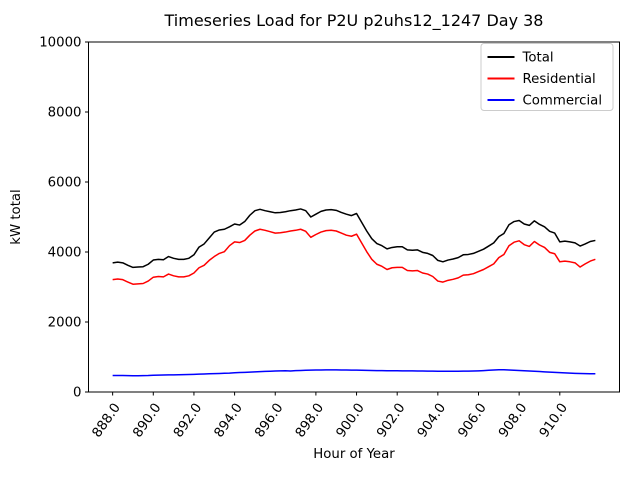 This screenshot has height=480, width=640. I want to click on legend-label-total: Total, so click(538, 58).